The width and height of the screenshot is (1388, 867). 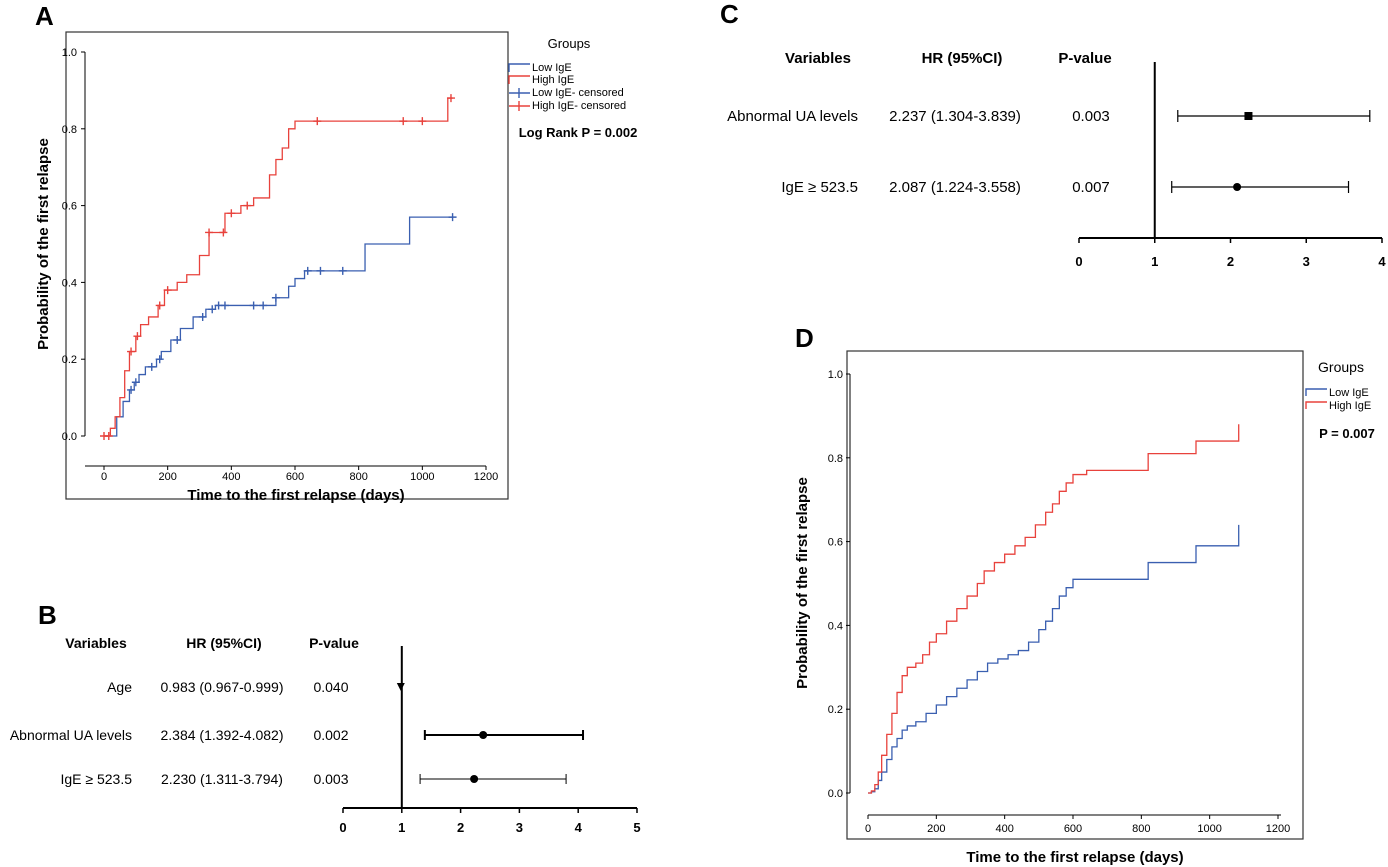 What do you see at coordinates (231, 477) in the screenshot?
I see `panel-a-x-tick-label: 400` at bounding box center [231, 477].